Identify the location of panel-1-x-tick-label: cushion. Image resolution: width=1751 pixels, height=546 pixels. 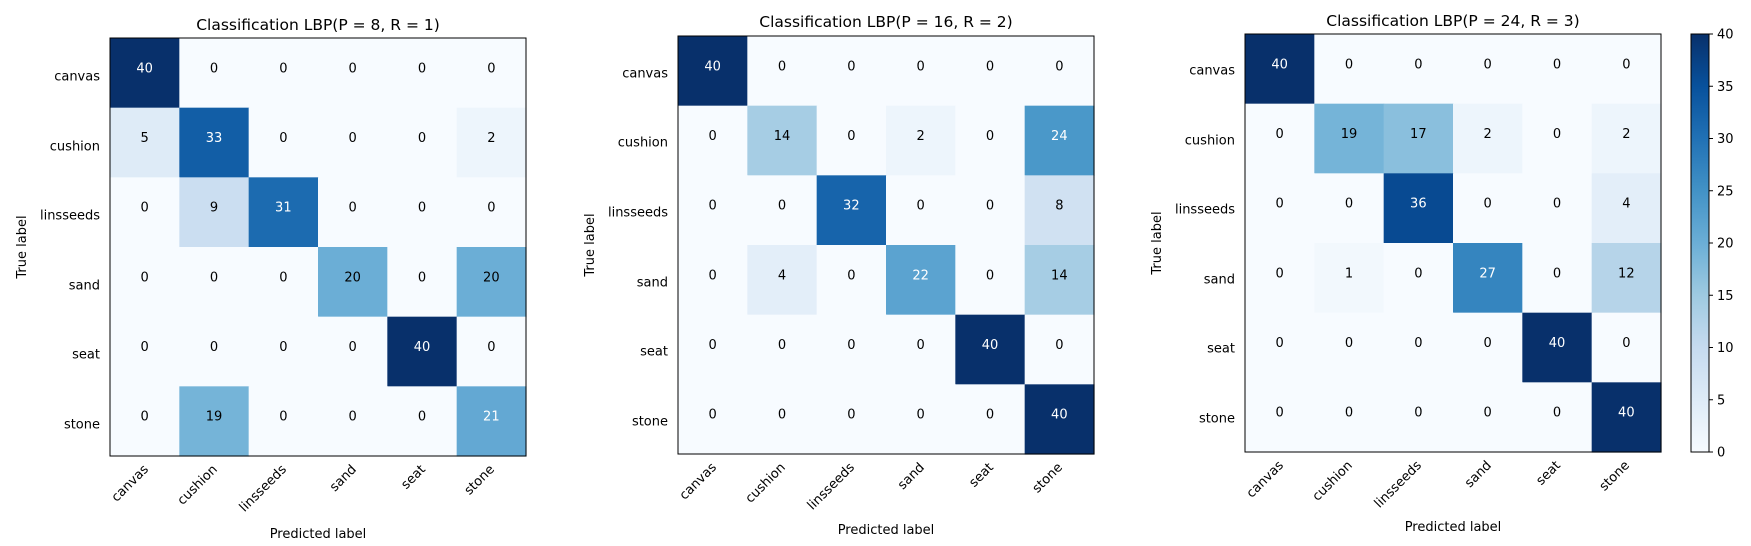
(198, 485).